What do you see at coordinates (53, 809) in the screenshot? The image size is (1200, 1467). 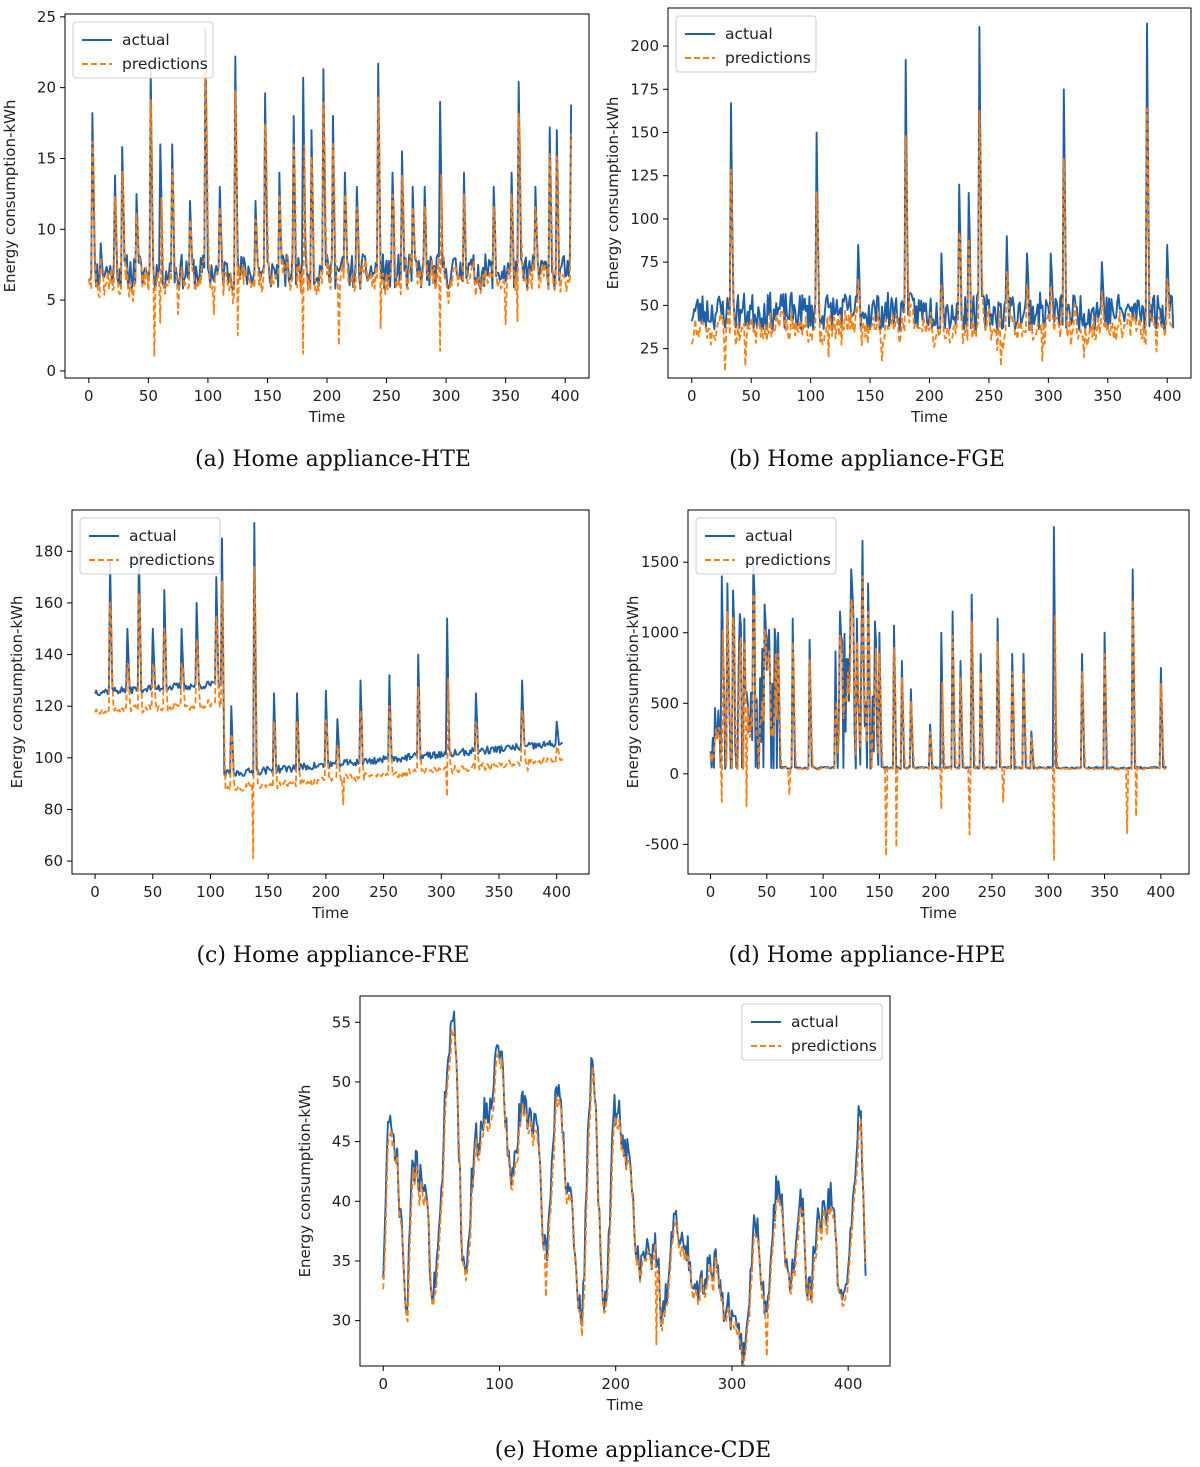 I see `y-tick-label: 80` at bounding box center [53, 809].